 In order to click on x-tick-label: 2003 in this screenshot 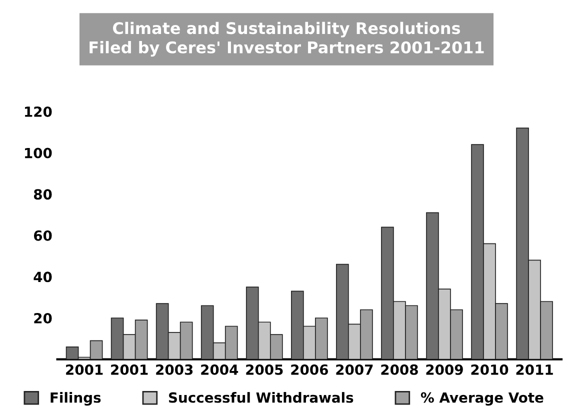, I will do `click(174, 369)`.